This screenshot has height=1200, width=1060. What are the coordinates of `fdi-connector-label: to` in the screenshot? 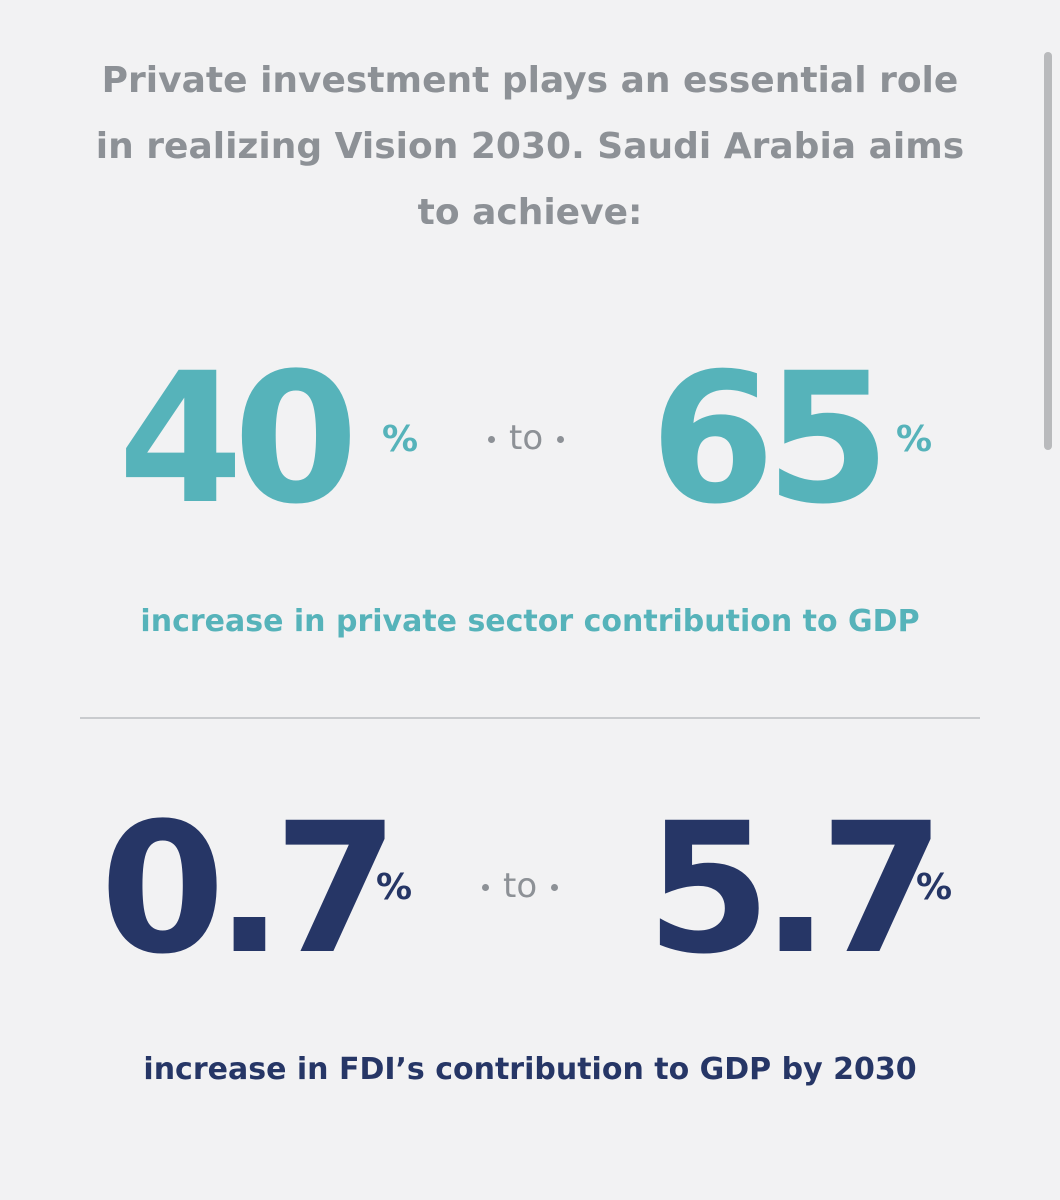 It's located at (520, 886).